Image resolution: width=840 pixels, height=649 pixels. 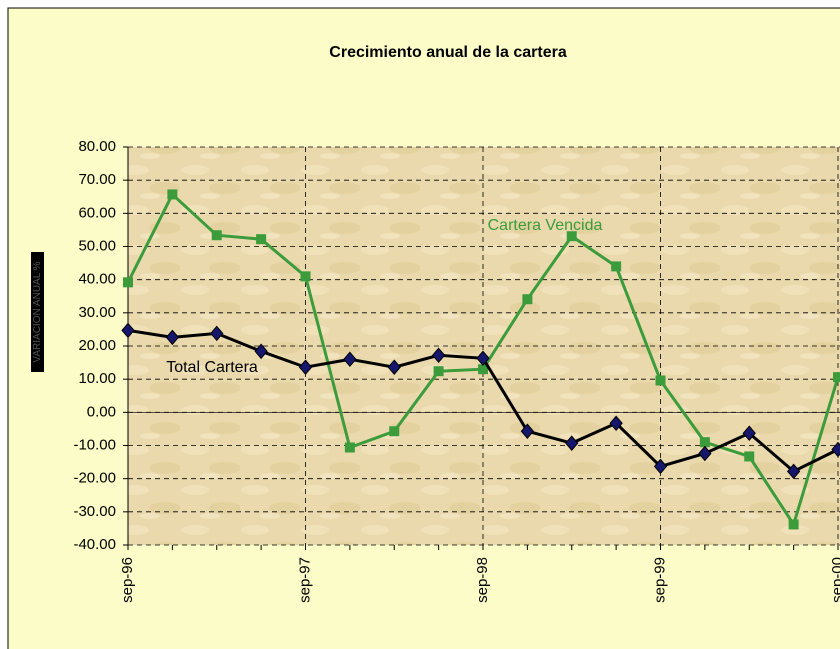 I want to click on y-axis-label: VARIACION ANUAL %, so click(x=37, y=311).